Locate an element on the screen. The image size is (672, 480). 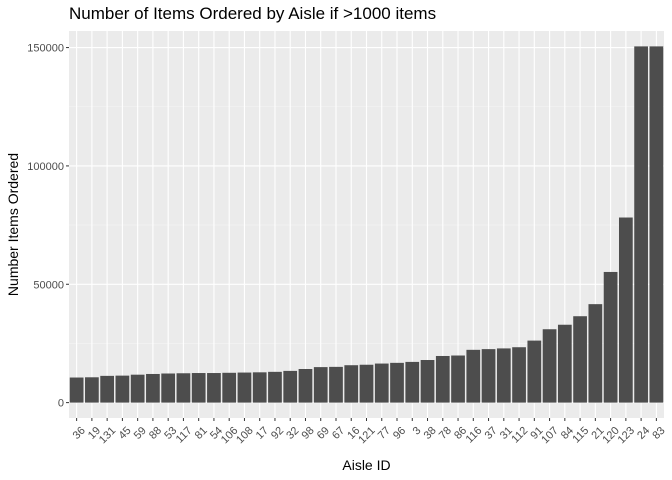
x-tick-label: 96 is located at coordinates (399, 433).